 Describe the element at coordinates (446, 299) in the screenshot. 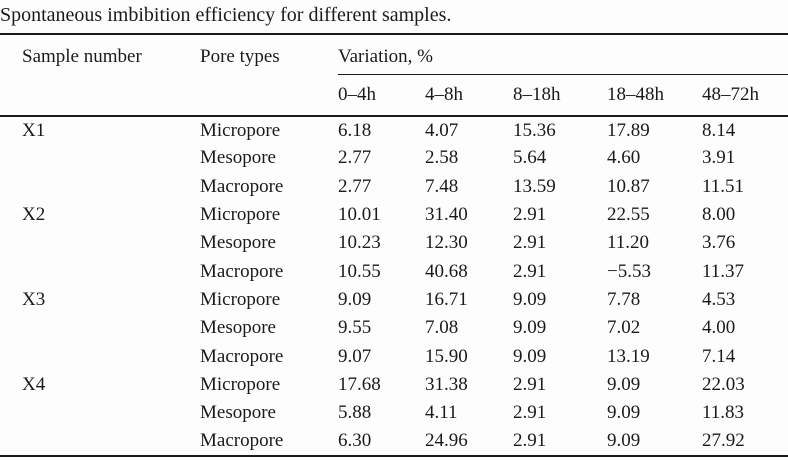

I see `cell-variation-value: 16.71` at that location.